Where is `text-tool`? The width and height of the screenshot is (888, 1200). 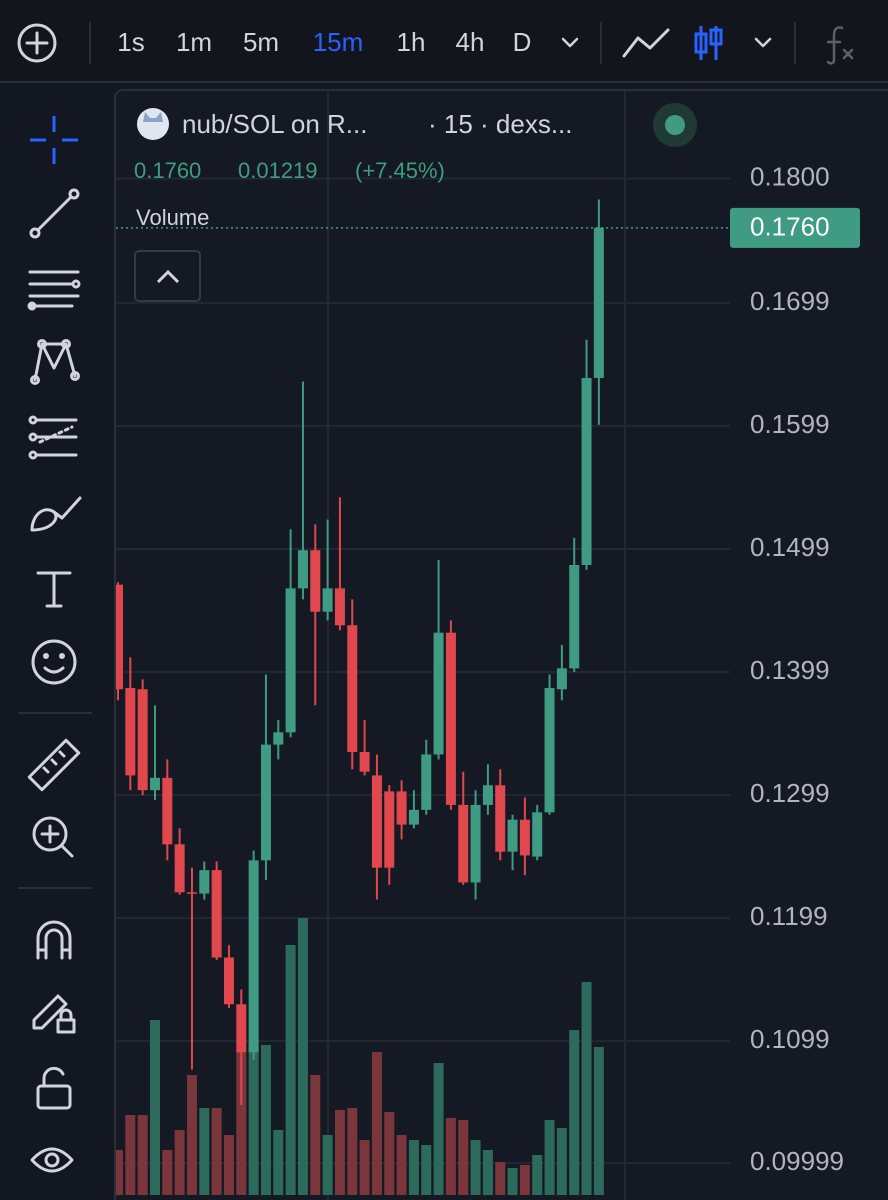
text-tool is located at coordinates (54, 589).